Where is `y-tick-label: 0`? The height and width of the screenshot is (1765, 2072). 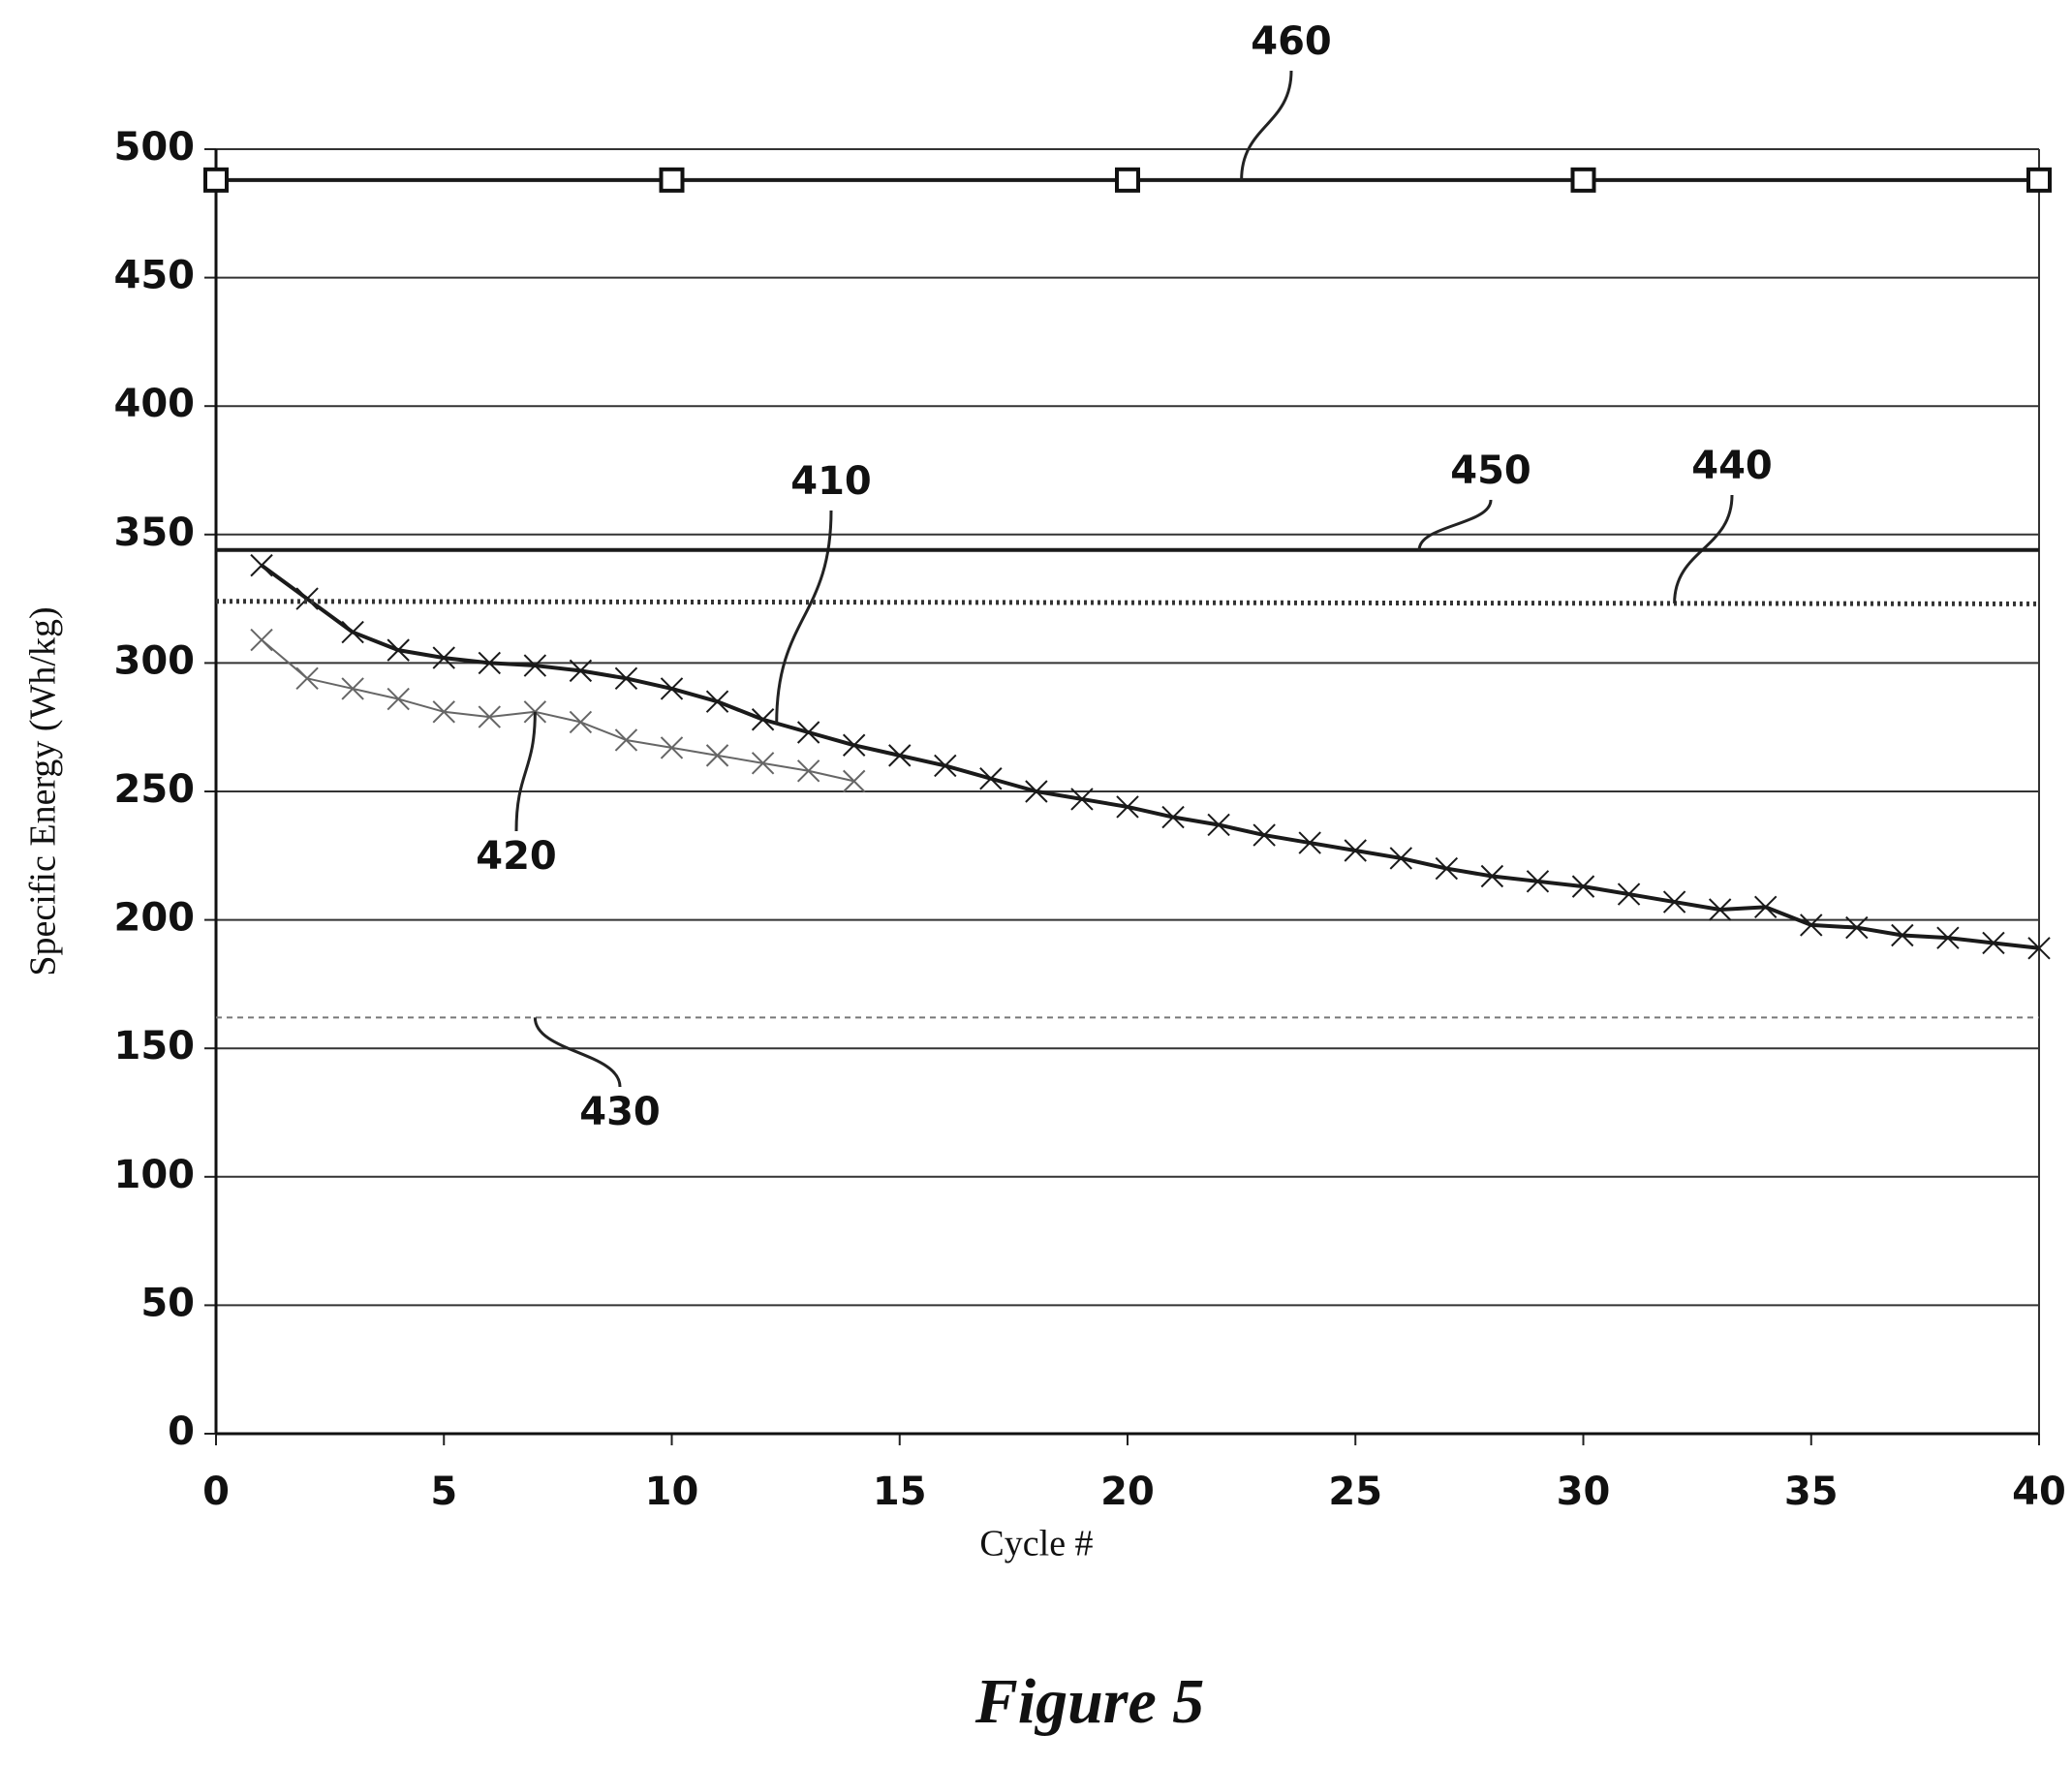 y-tick-label: 0 is located at coordinates (181, 1431).